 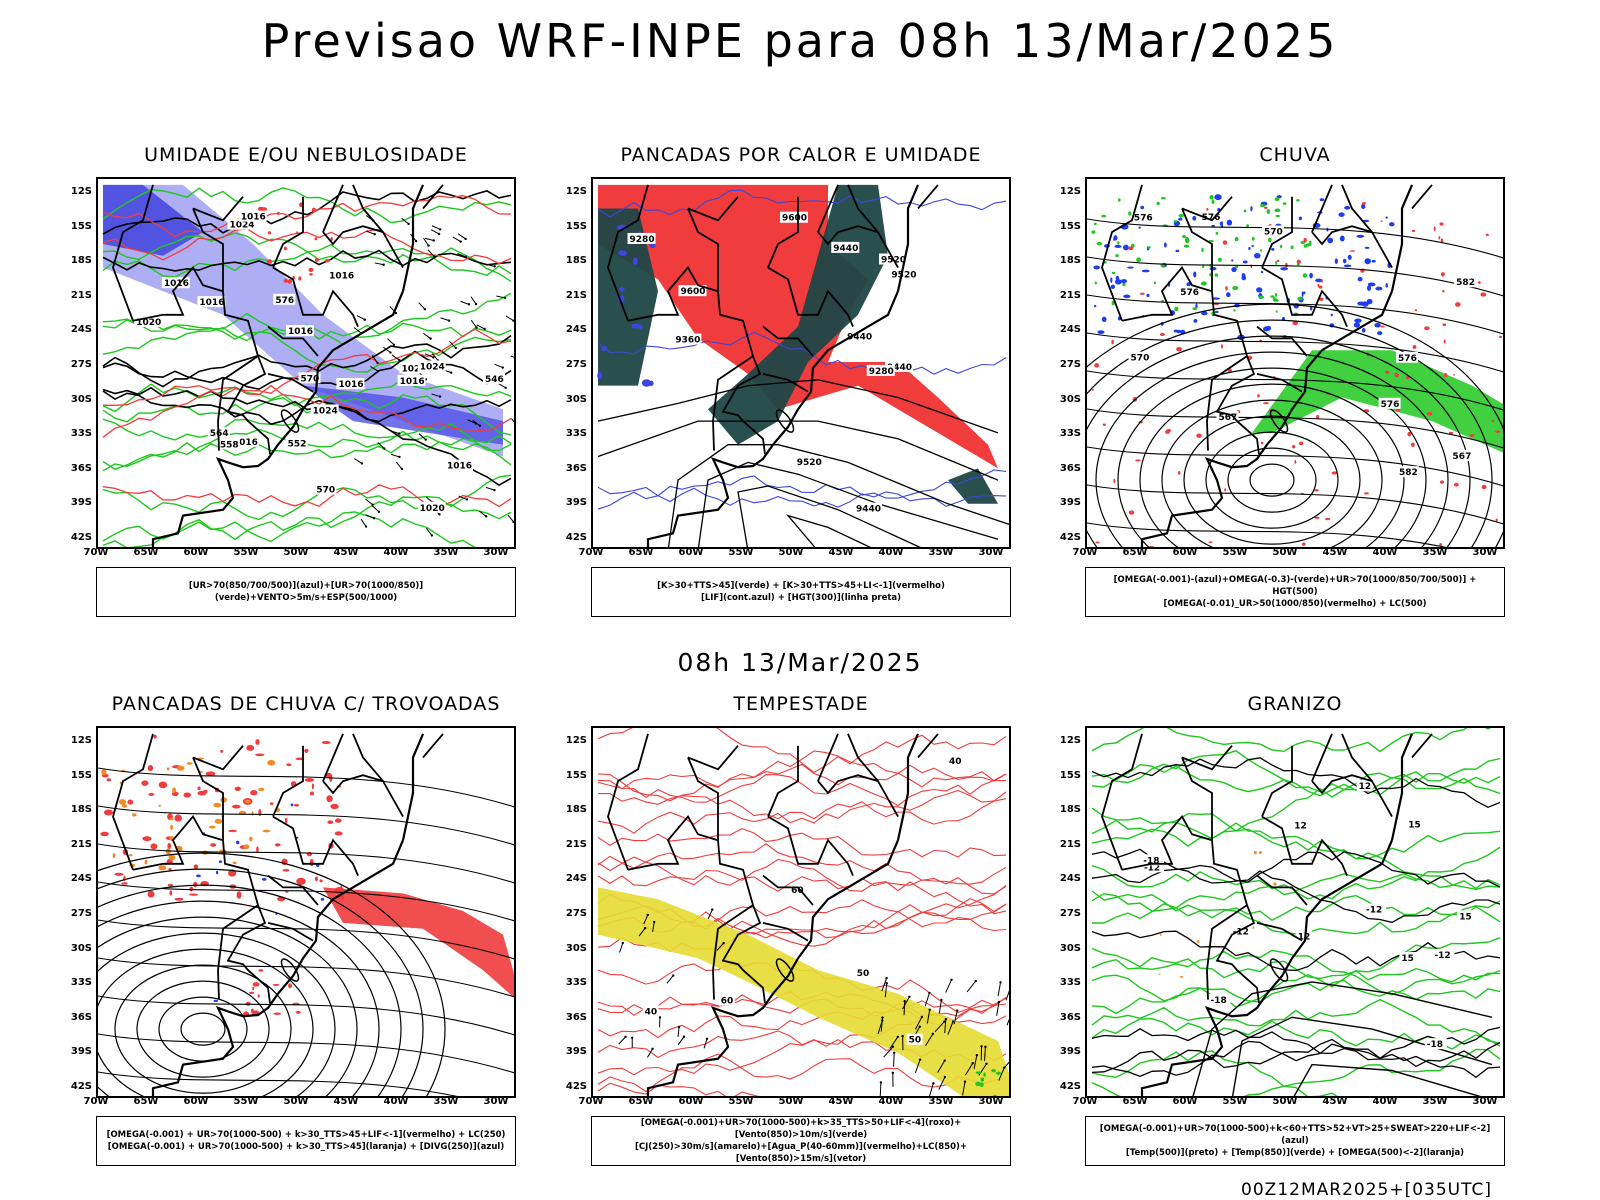 I want to click on latitude-tick-label: 36S, so click(x=81, y=1017).